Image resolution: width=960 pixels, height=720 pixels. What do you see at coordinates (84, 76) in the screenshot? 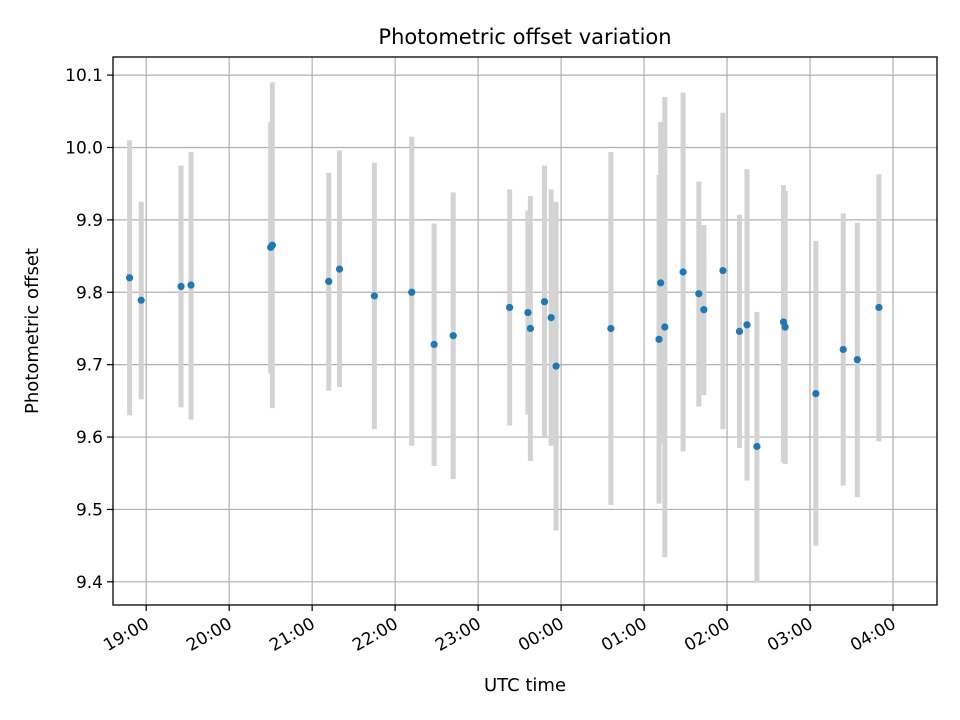
I see `y-tick-label: 10.1` at bounding box center [84, 76].